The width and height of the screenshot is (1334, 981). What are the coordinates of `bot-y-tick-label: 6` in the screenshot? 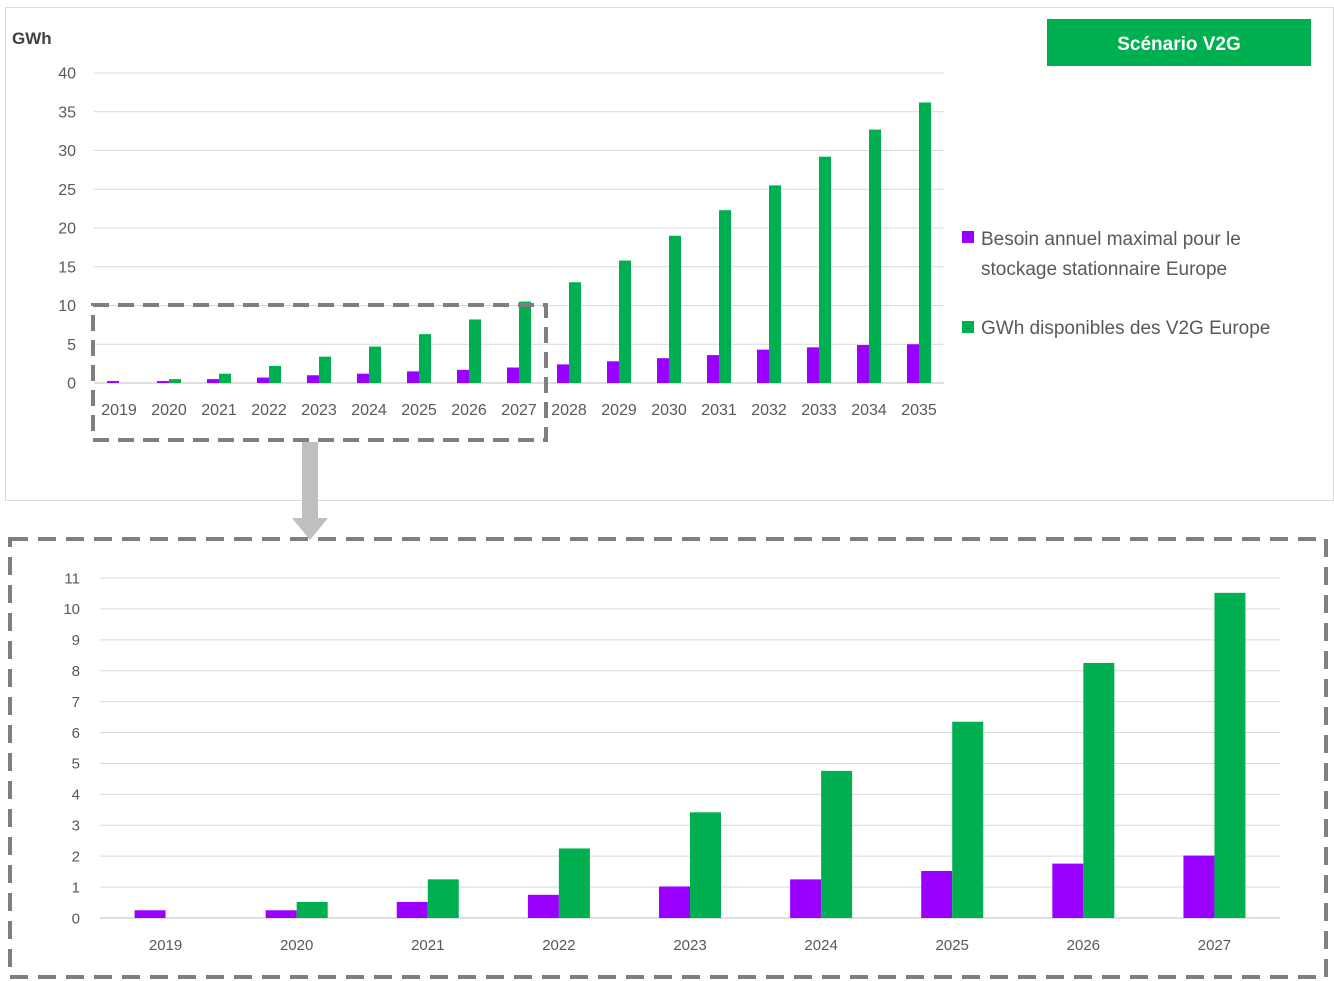 It's located at (76, 733).